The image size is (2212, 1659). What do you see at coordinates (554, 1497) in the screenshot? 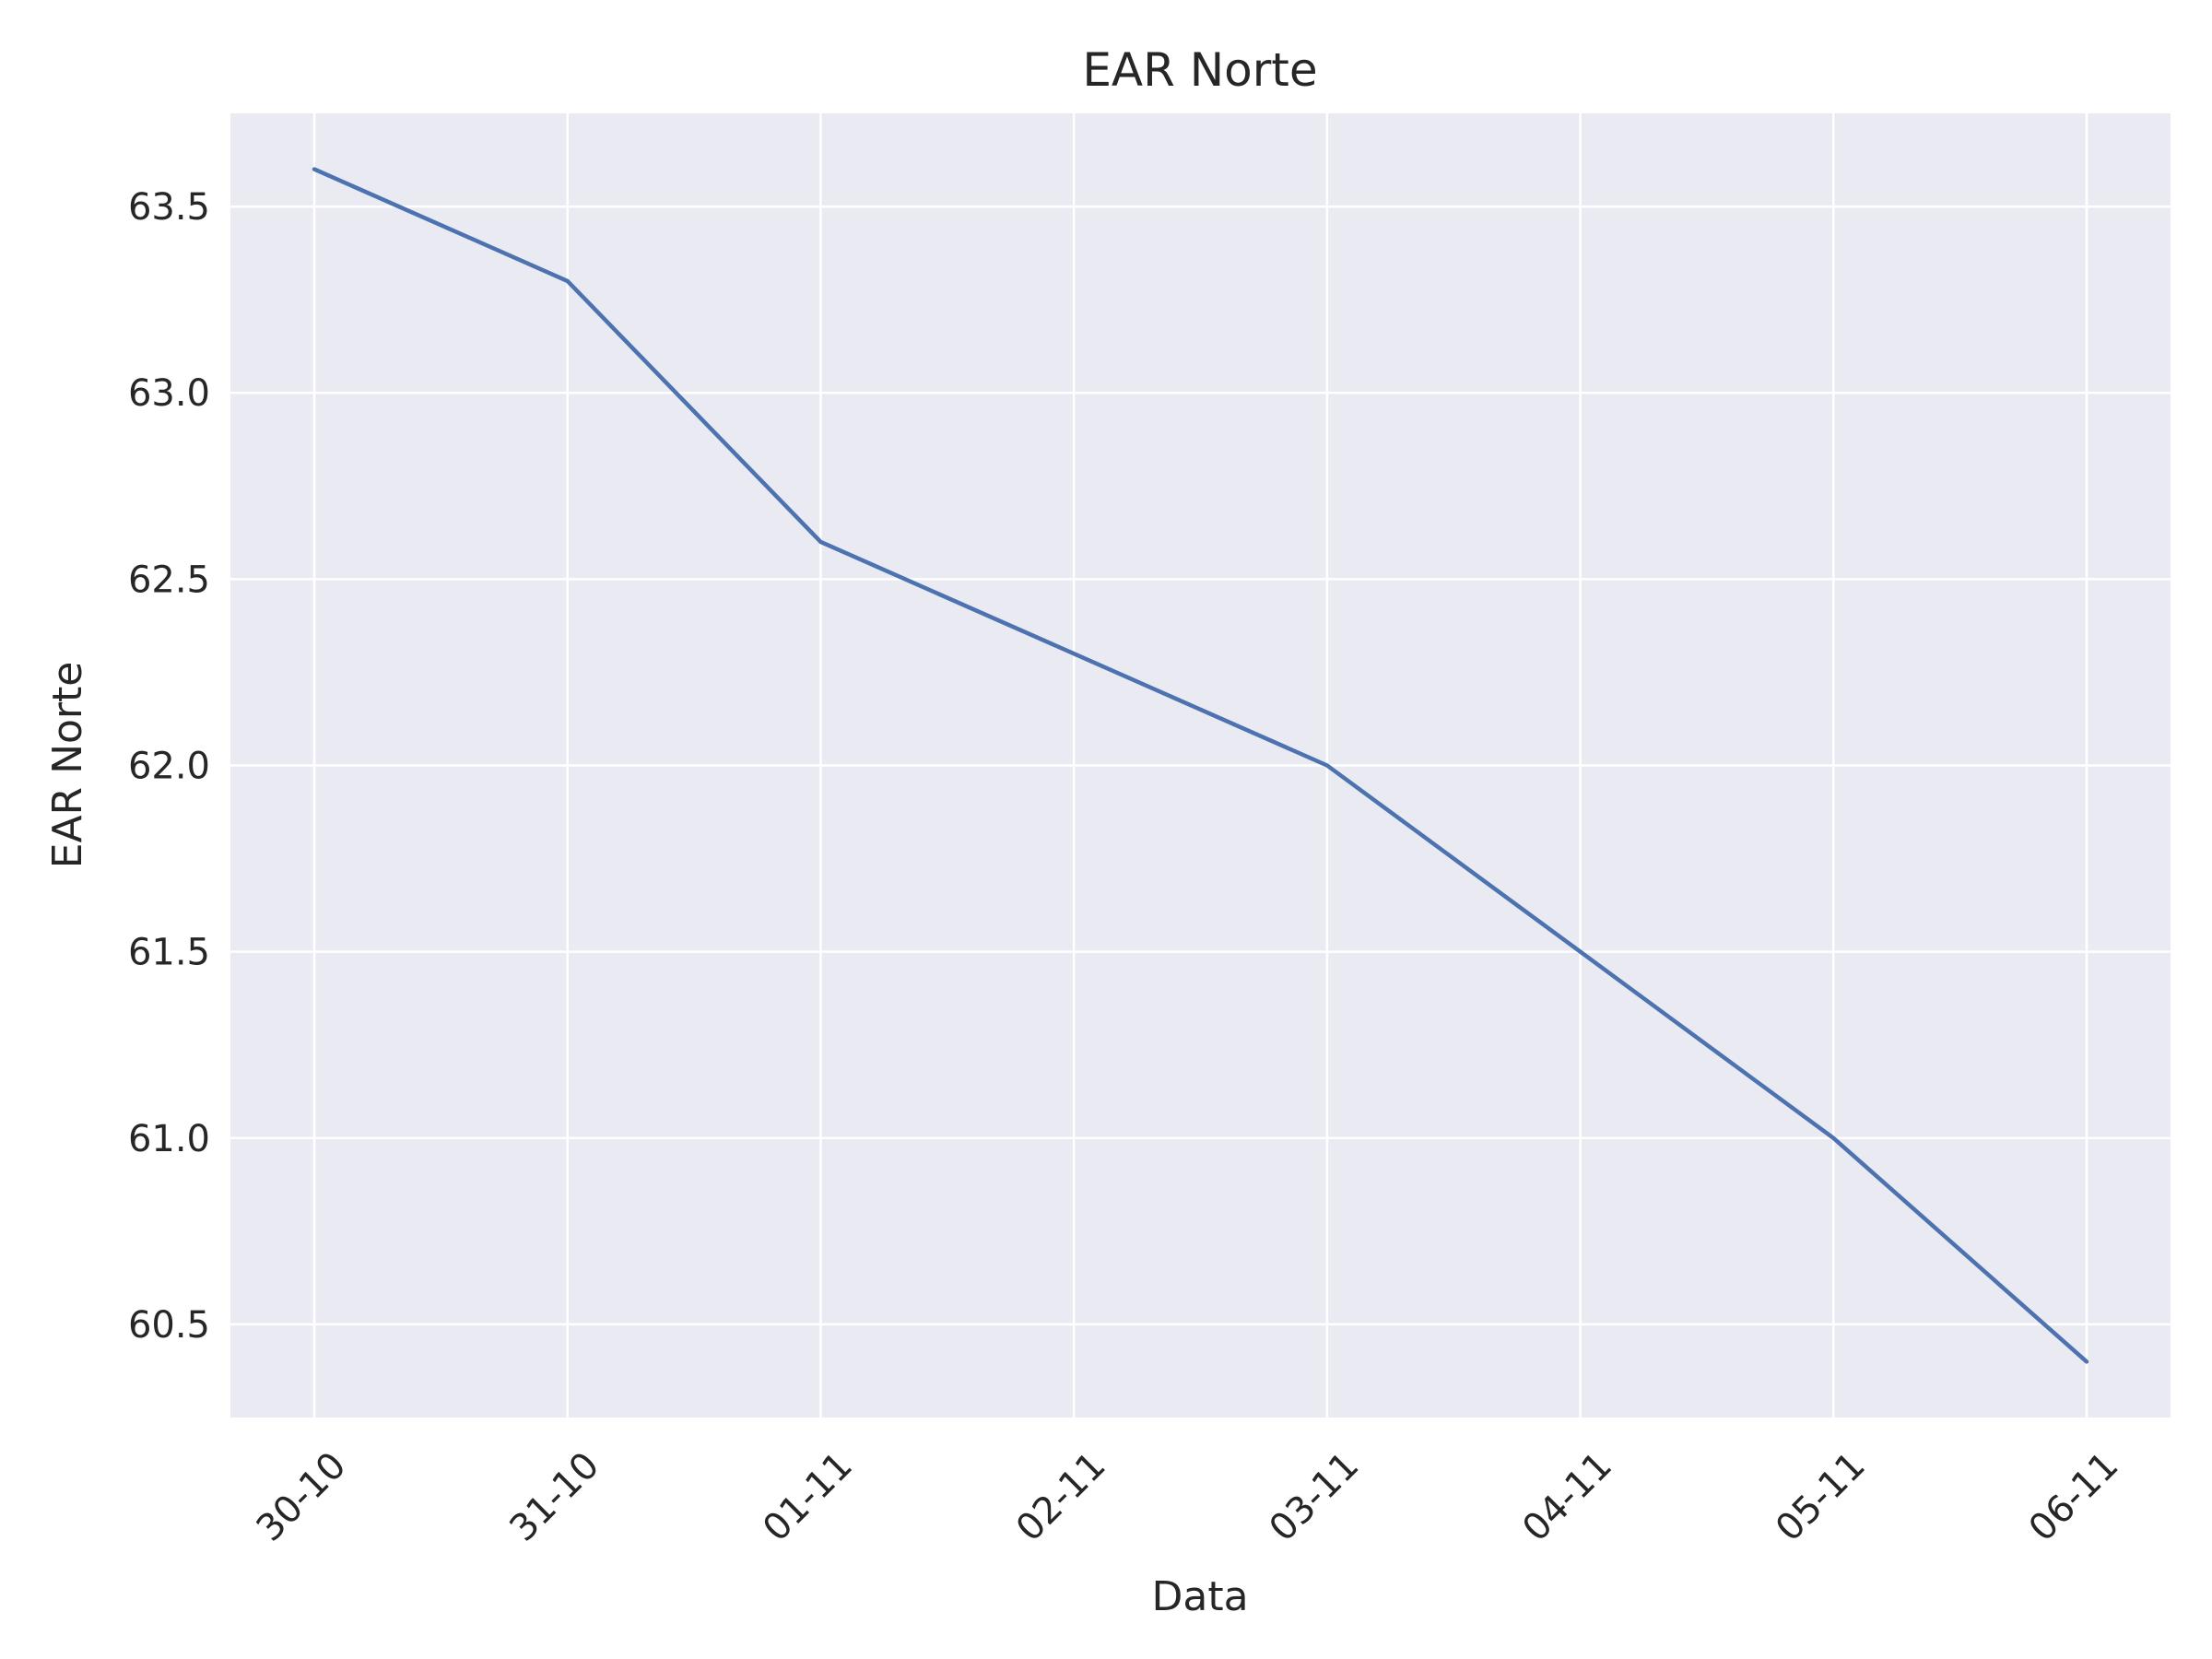
I see `x-tick-label: 31-10` at bounding box center [554, 1497].